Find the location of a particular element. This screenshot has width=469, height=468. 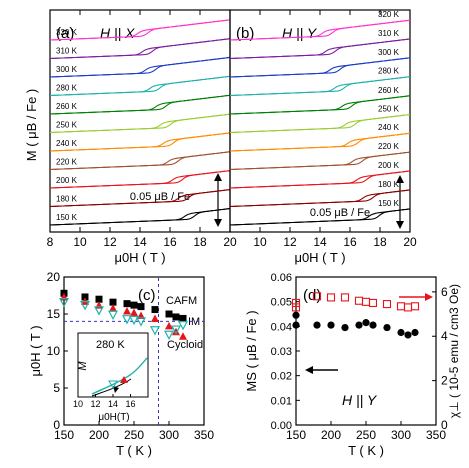

d-y-tick-label-3: 0.03 is located at coordinates (281, 352).